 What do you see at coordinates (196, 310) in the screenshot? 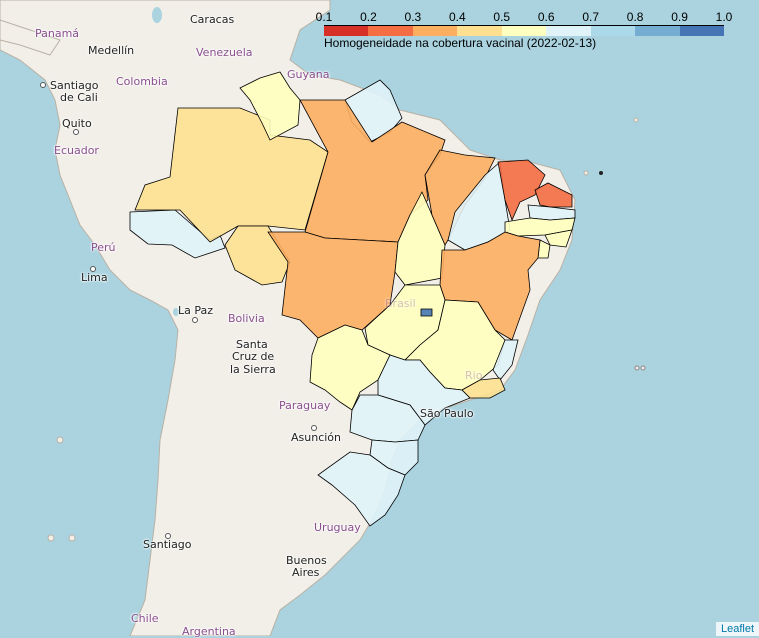
I see `label-lapaz: La Paz` at bounding box center [196, 310].